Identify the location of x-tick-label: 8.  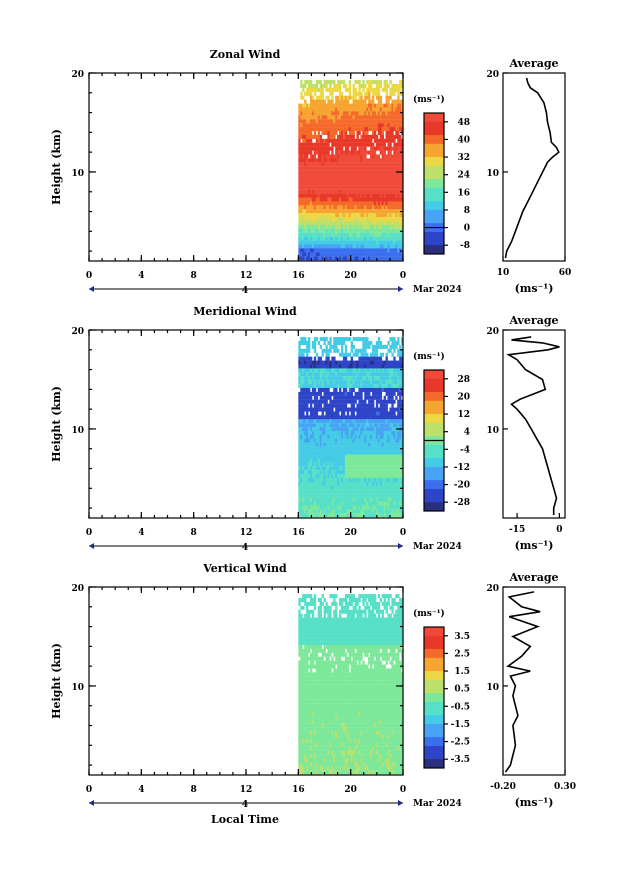
(194, 533).